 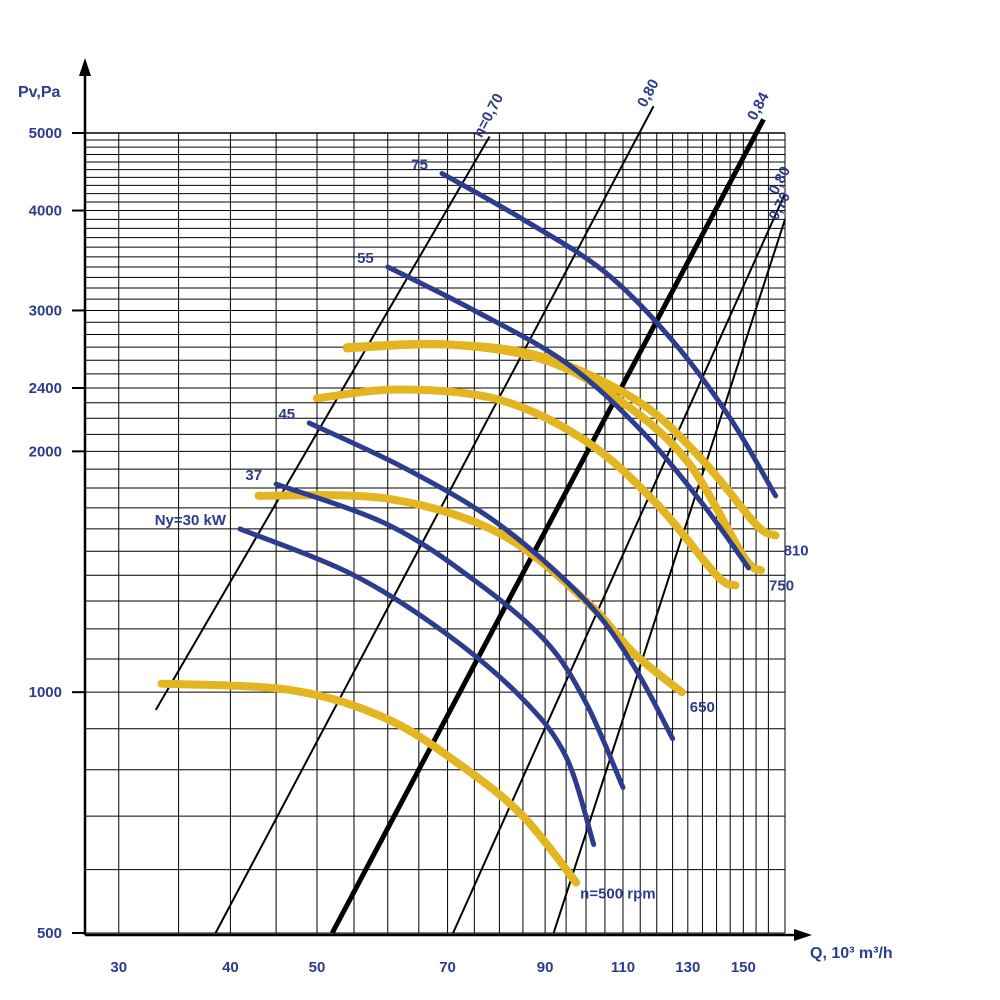 I want to click on x-tick-label: 90, so click(x=545, y=967).